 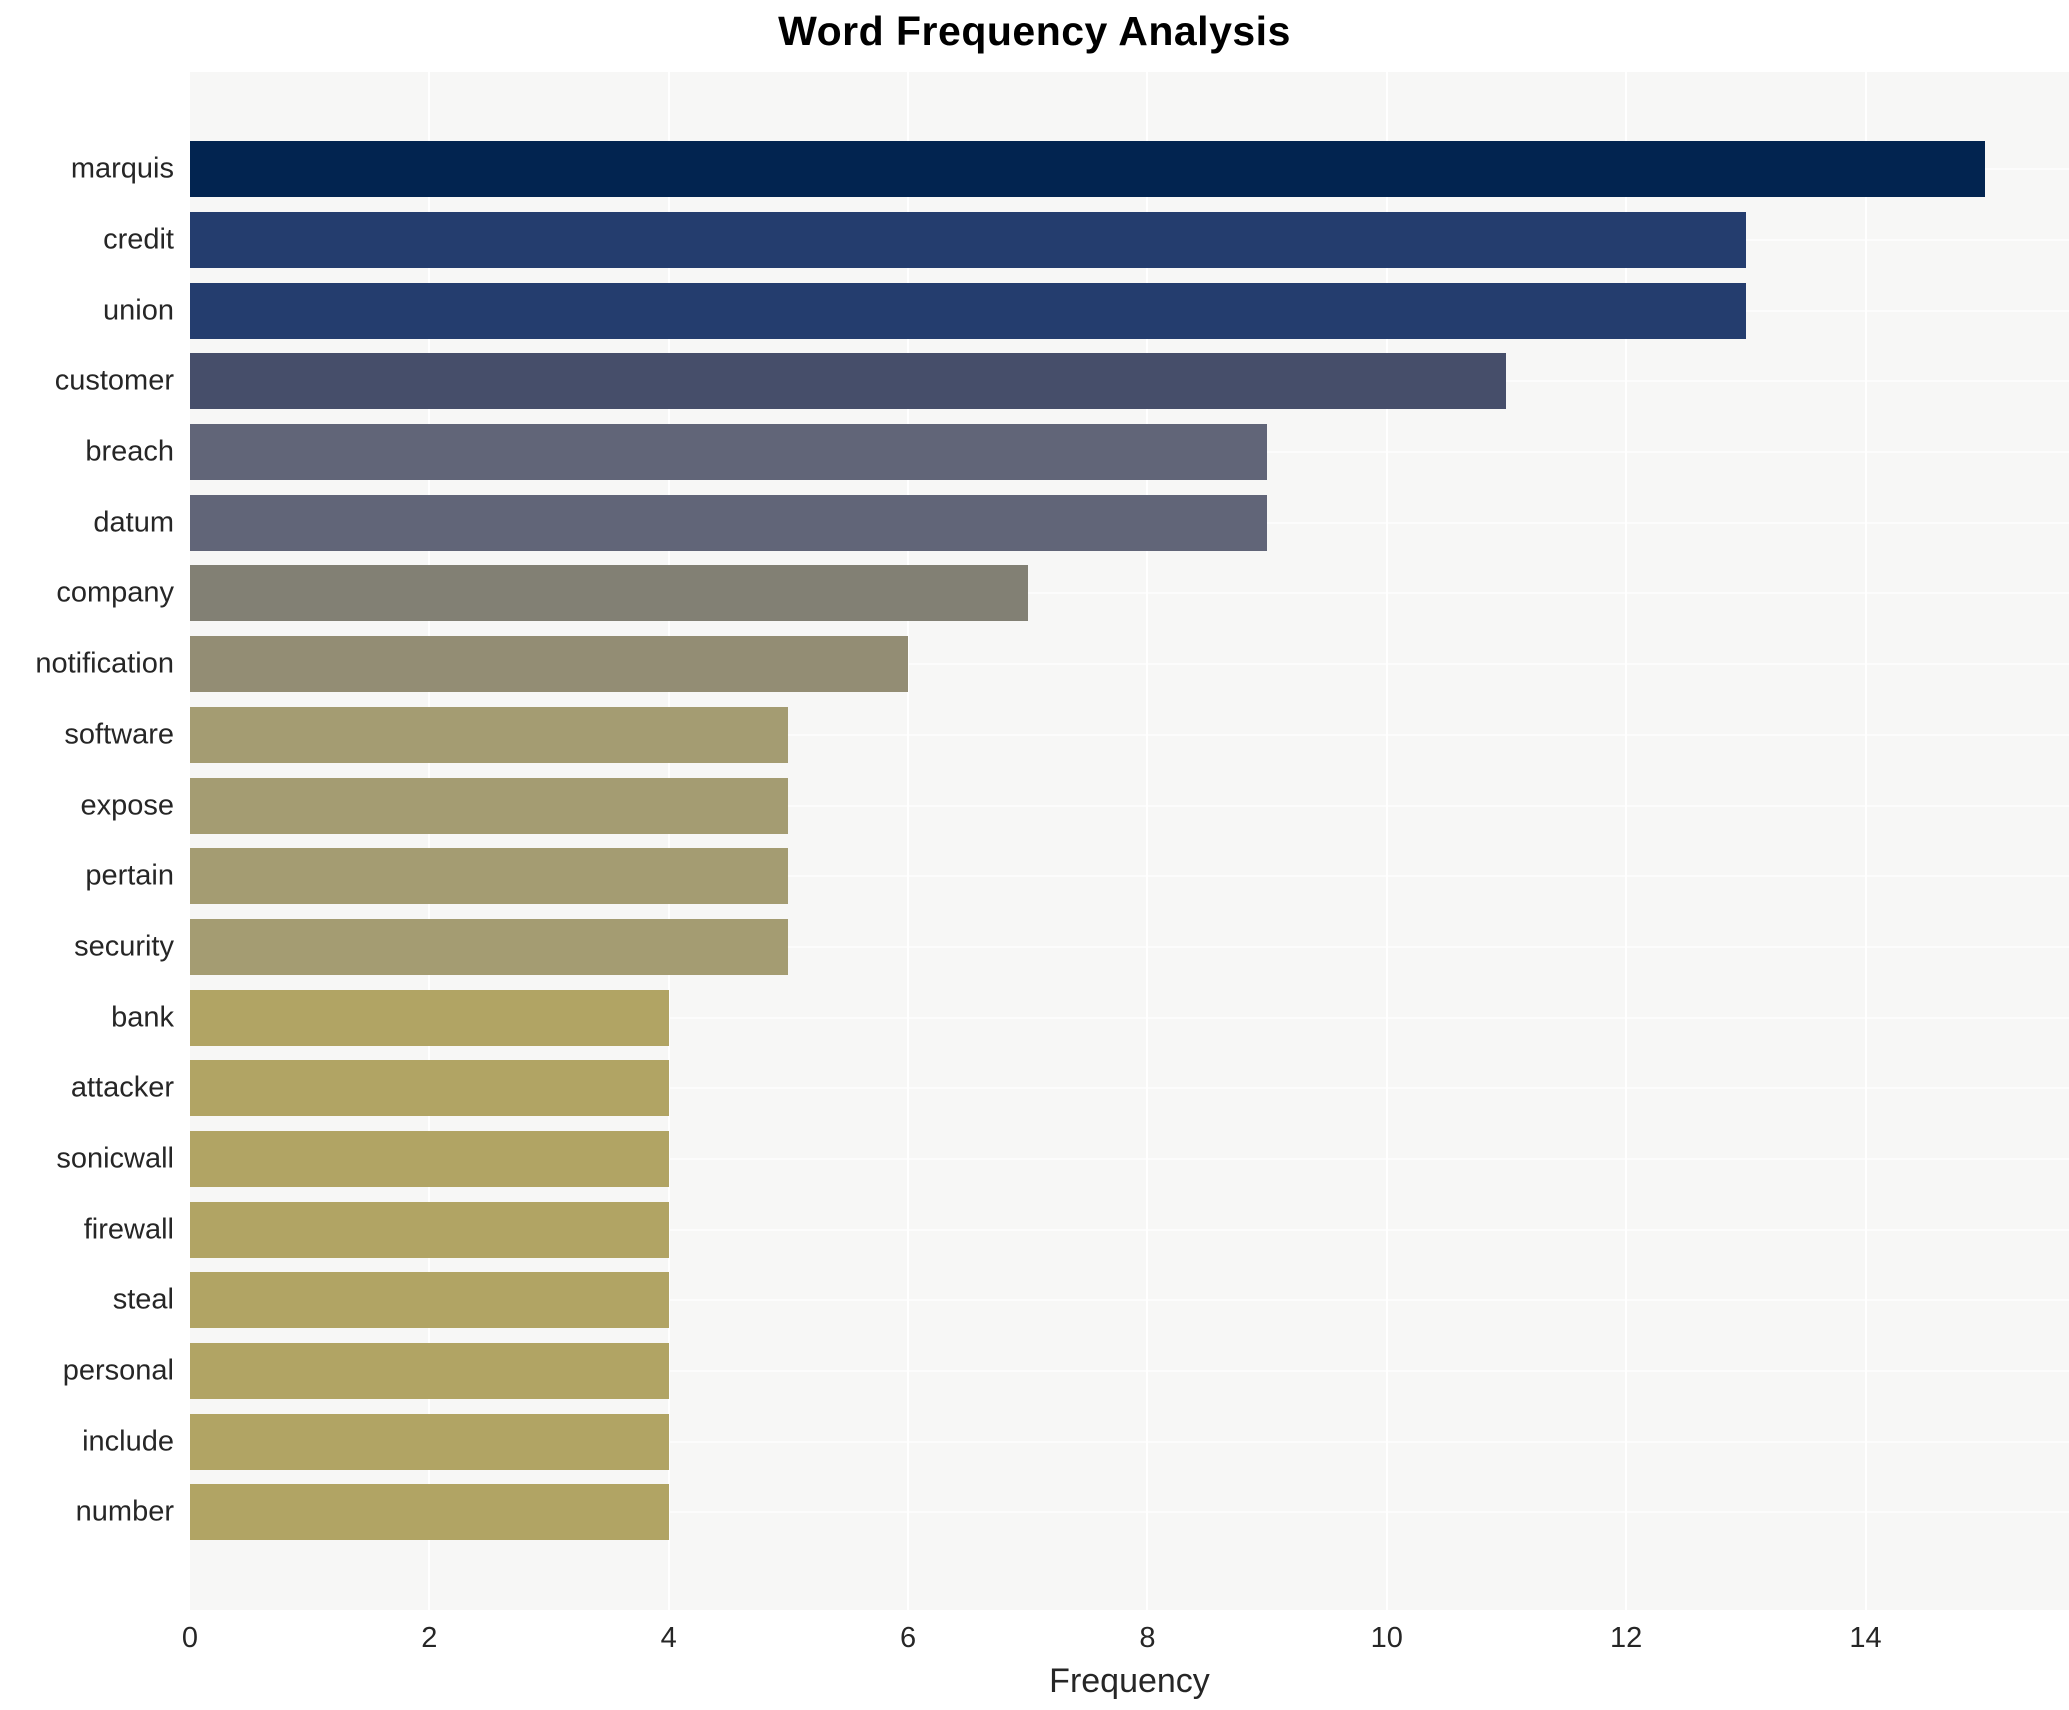 What do you see at coordinates (138, 239) in the screenshot?
I see `category-label: credit` at bounding box center [138, 239].